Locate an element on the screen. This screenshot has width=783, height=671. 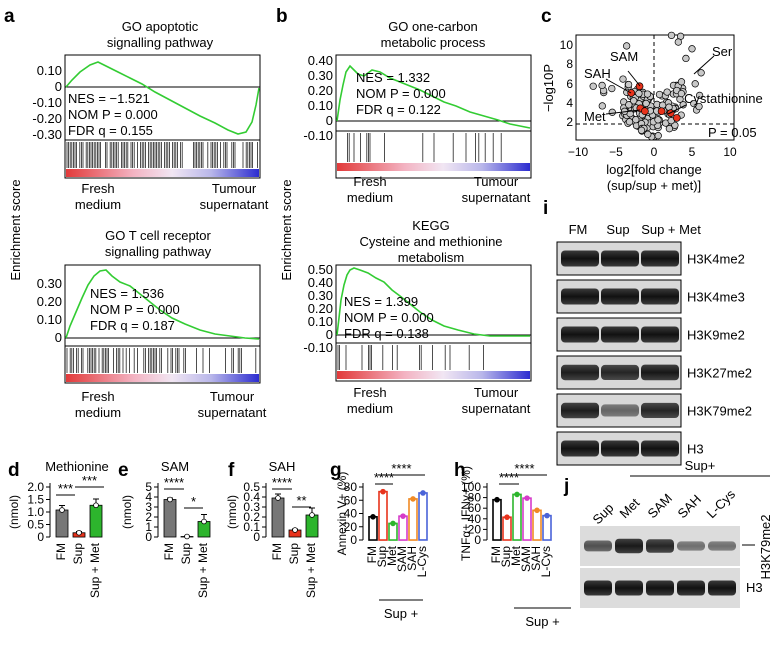
gsea-b-bot-title-3: metabolism is located at coordinates (431, 257).